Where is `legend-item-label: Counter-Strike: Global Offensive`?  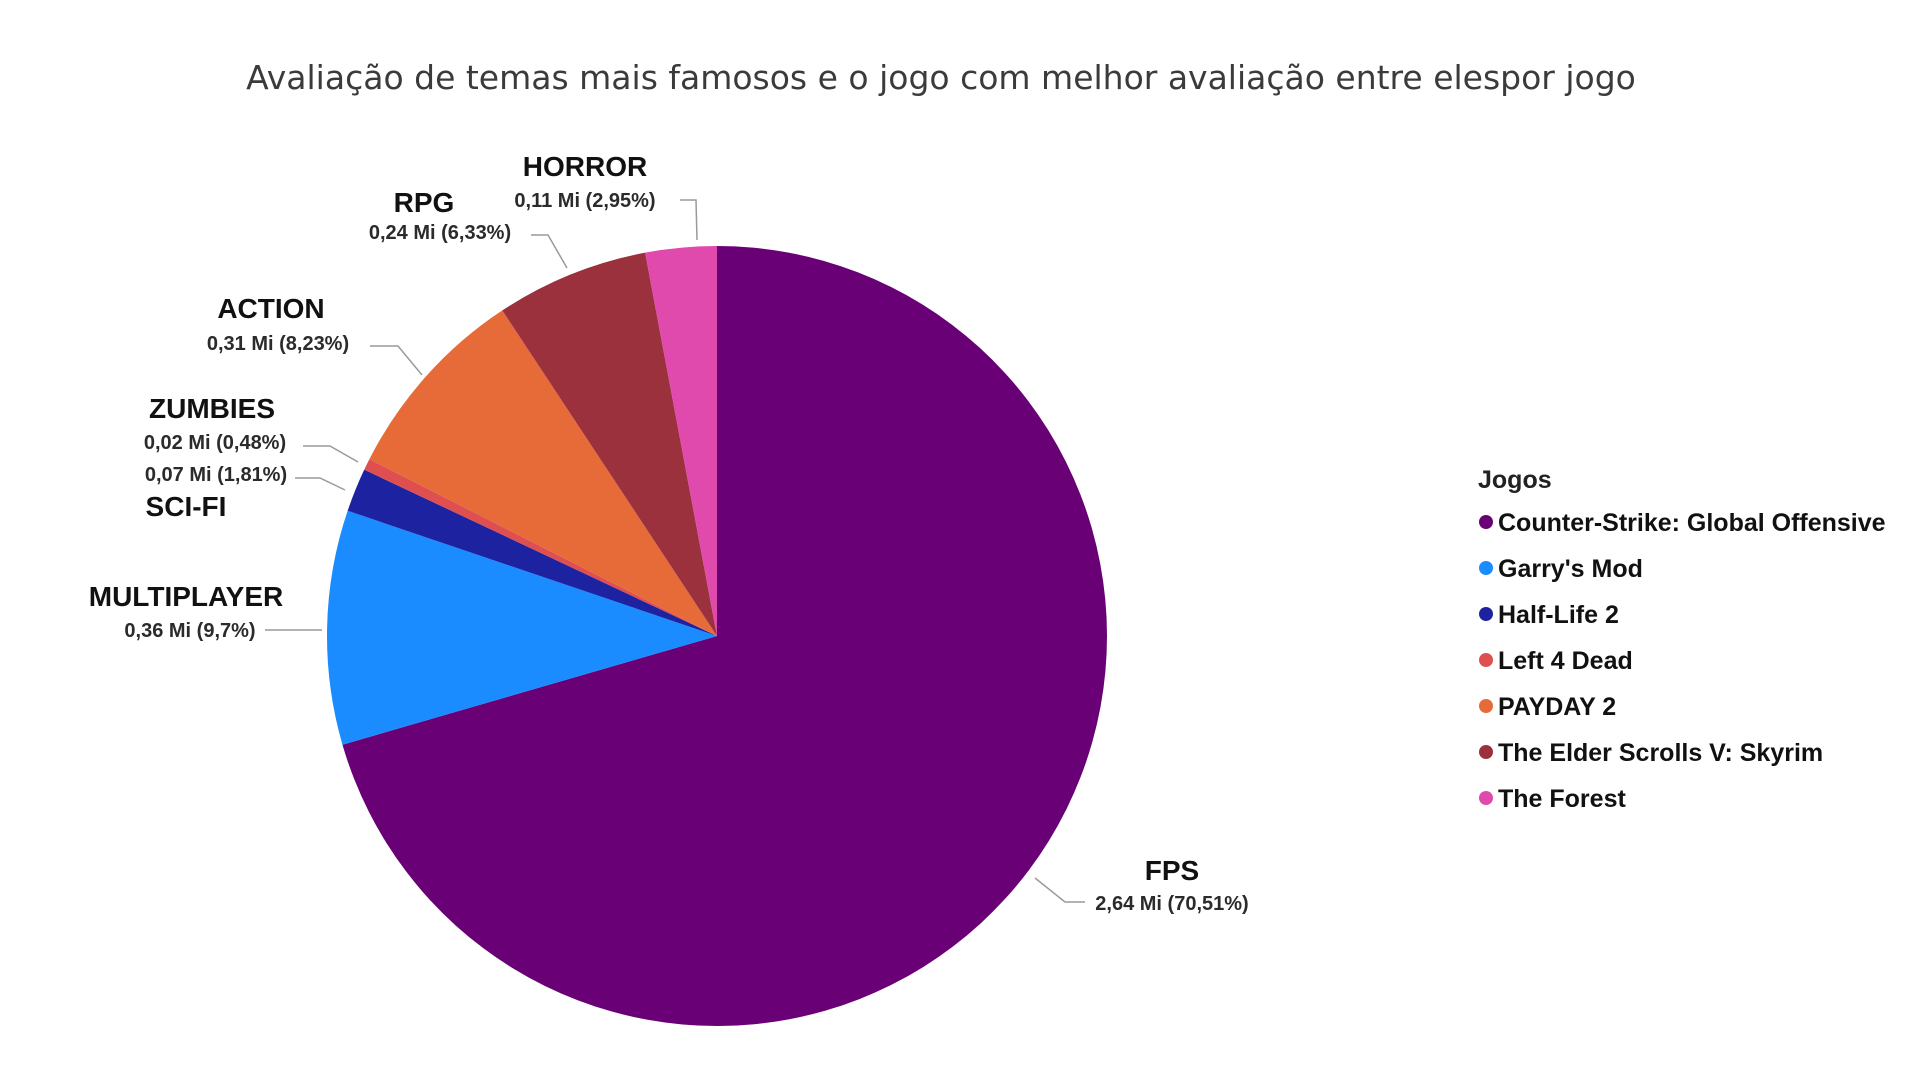
legend-item-label: Counter-Strike: Global Offensive is located at coordinates (1692, 523).